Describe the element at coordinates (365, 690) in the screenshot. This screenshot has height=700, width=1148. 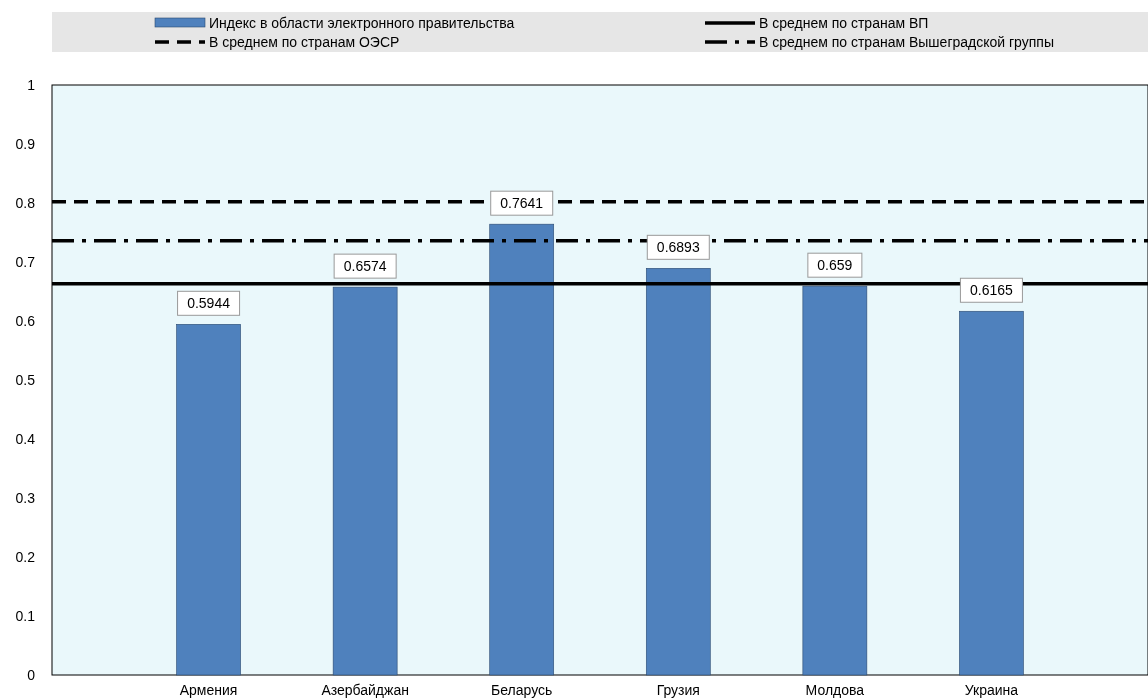
I see `x-tick-label: Азербайджан` at that location.